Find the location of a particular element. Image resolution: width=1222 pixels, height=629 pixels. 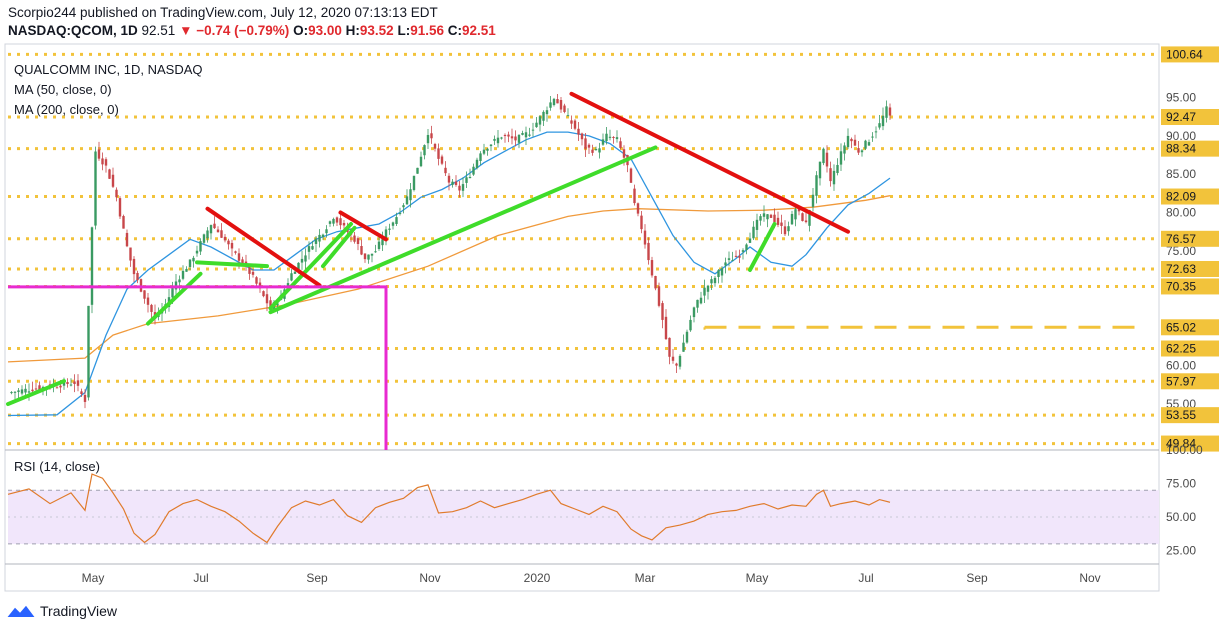

series-title: QUALCOMM INC, 1D, NASDAQ is located at coordinates (108, 69).